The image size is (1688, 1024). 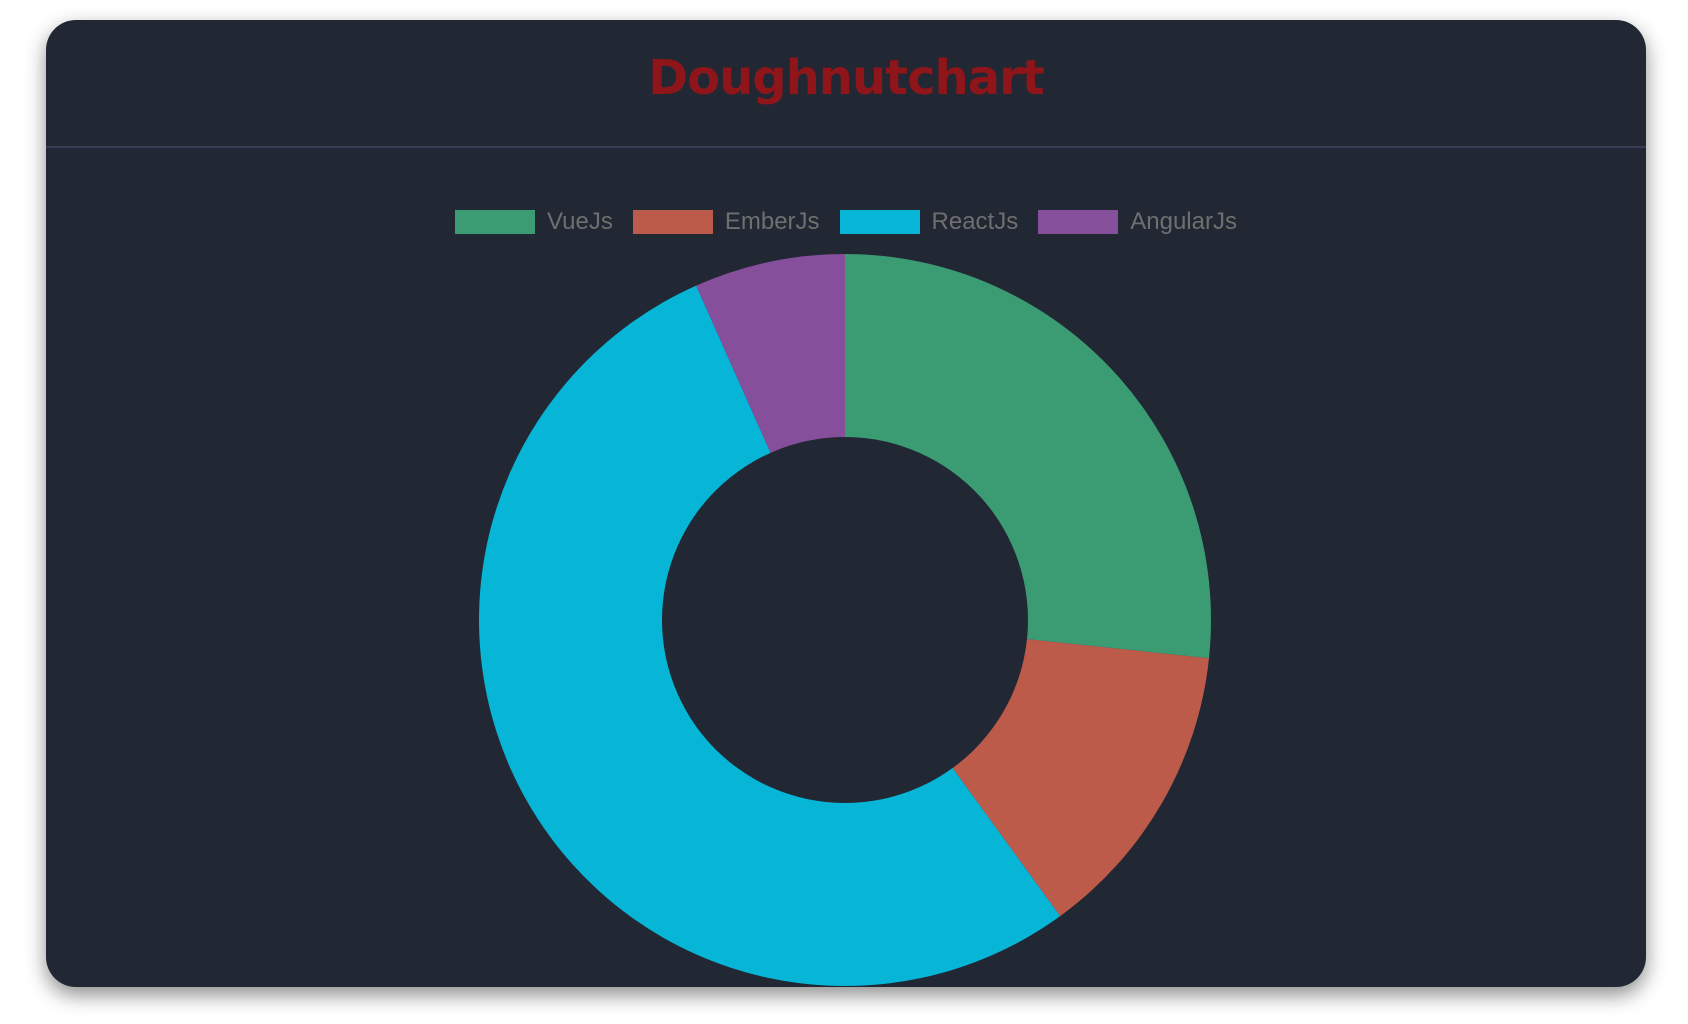 What do you see at coordinates (580, 221) in the screenshot?
I see `legend-label: VueJs` at bounding box center [580, 221].